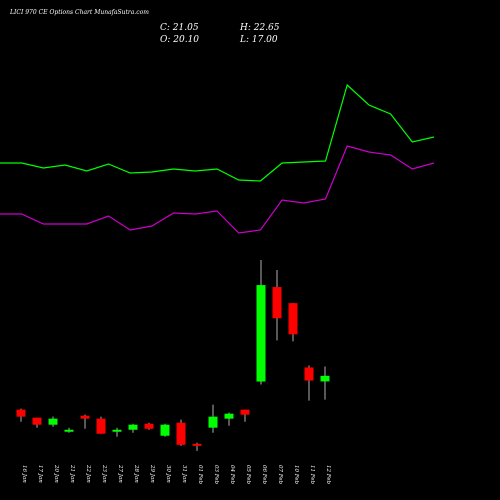 The image size is (500, 500). What do you see at coordinates (258, 40) in the screenshot?
I see `low-label: L: 17.00` at bounding box center [258, 40].